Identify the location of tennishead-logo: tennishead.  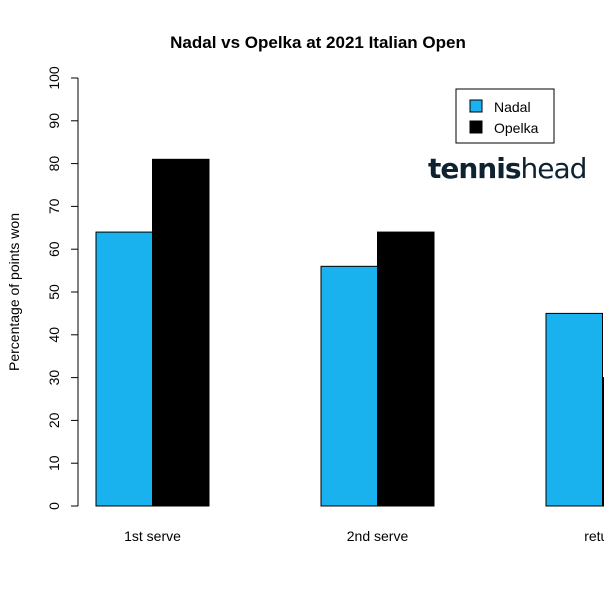
(507, 168).